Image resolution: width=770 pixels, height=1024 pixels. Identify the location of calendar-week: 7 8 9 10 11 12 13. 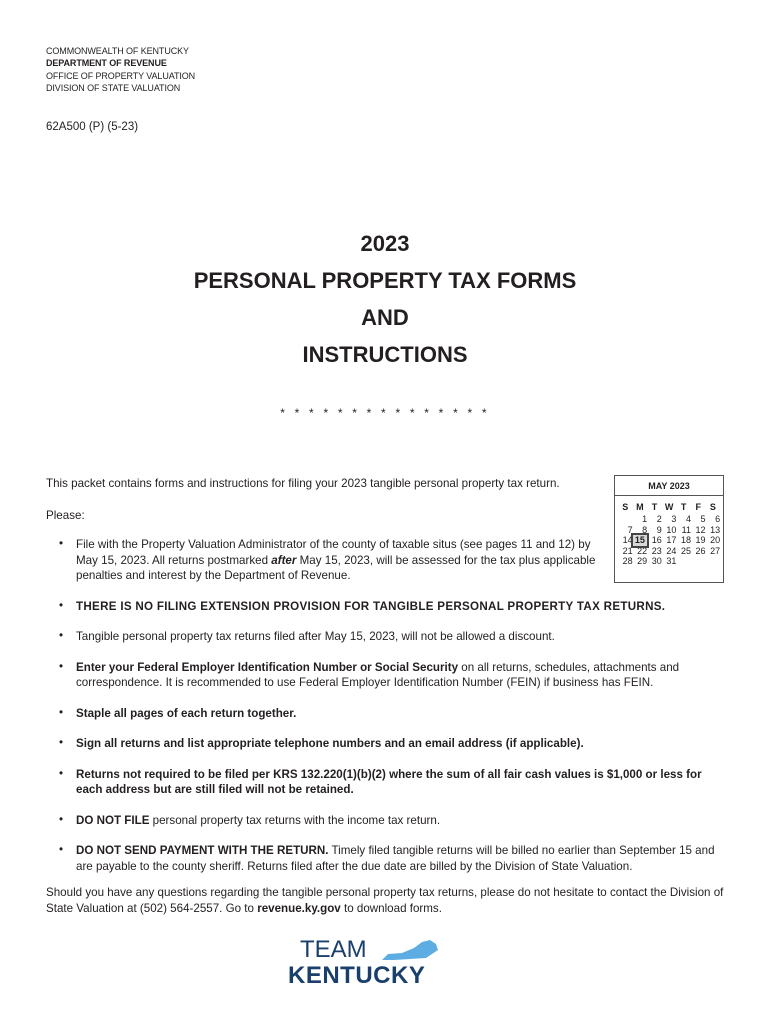
(669, 530).